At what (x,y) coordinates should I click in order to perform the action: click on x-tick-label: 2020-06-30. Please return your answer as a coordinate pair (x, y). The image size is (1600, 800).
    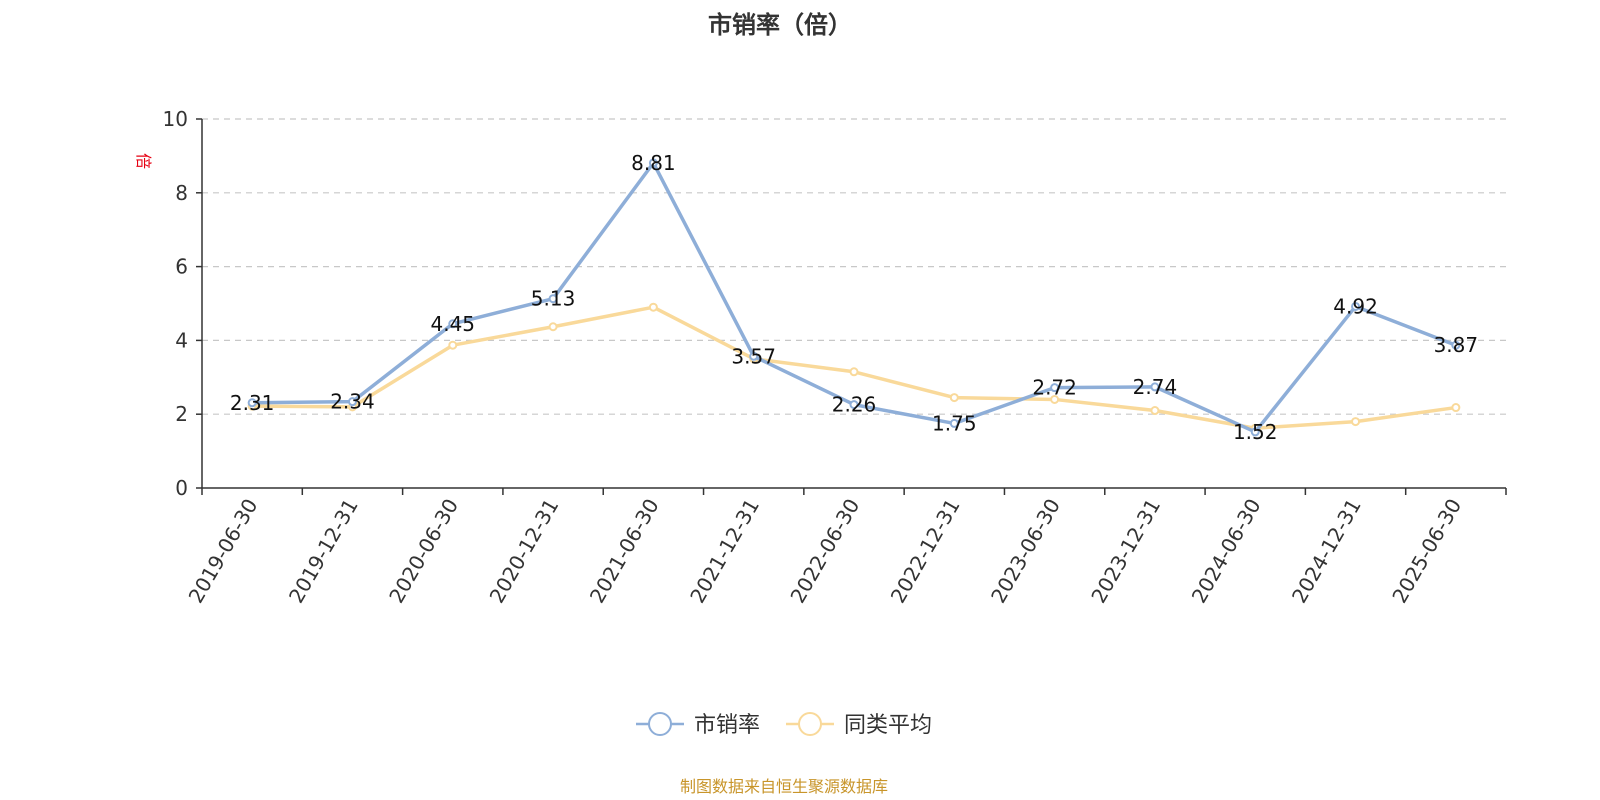
    Looking at the image, I should click on (423, 551).